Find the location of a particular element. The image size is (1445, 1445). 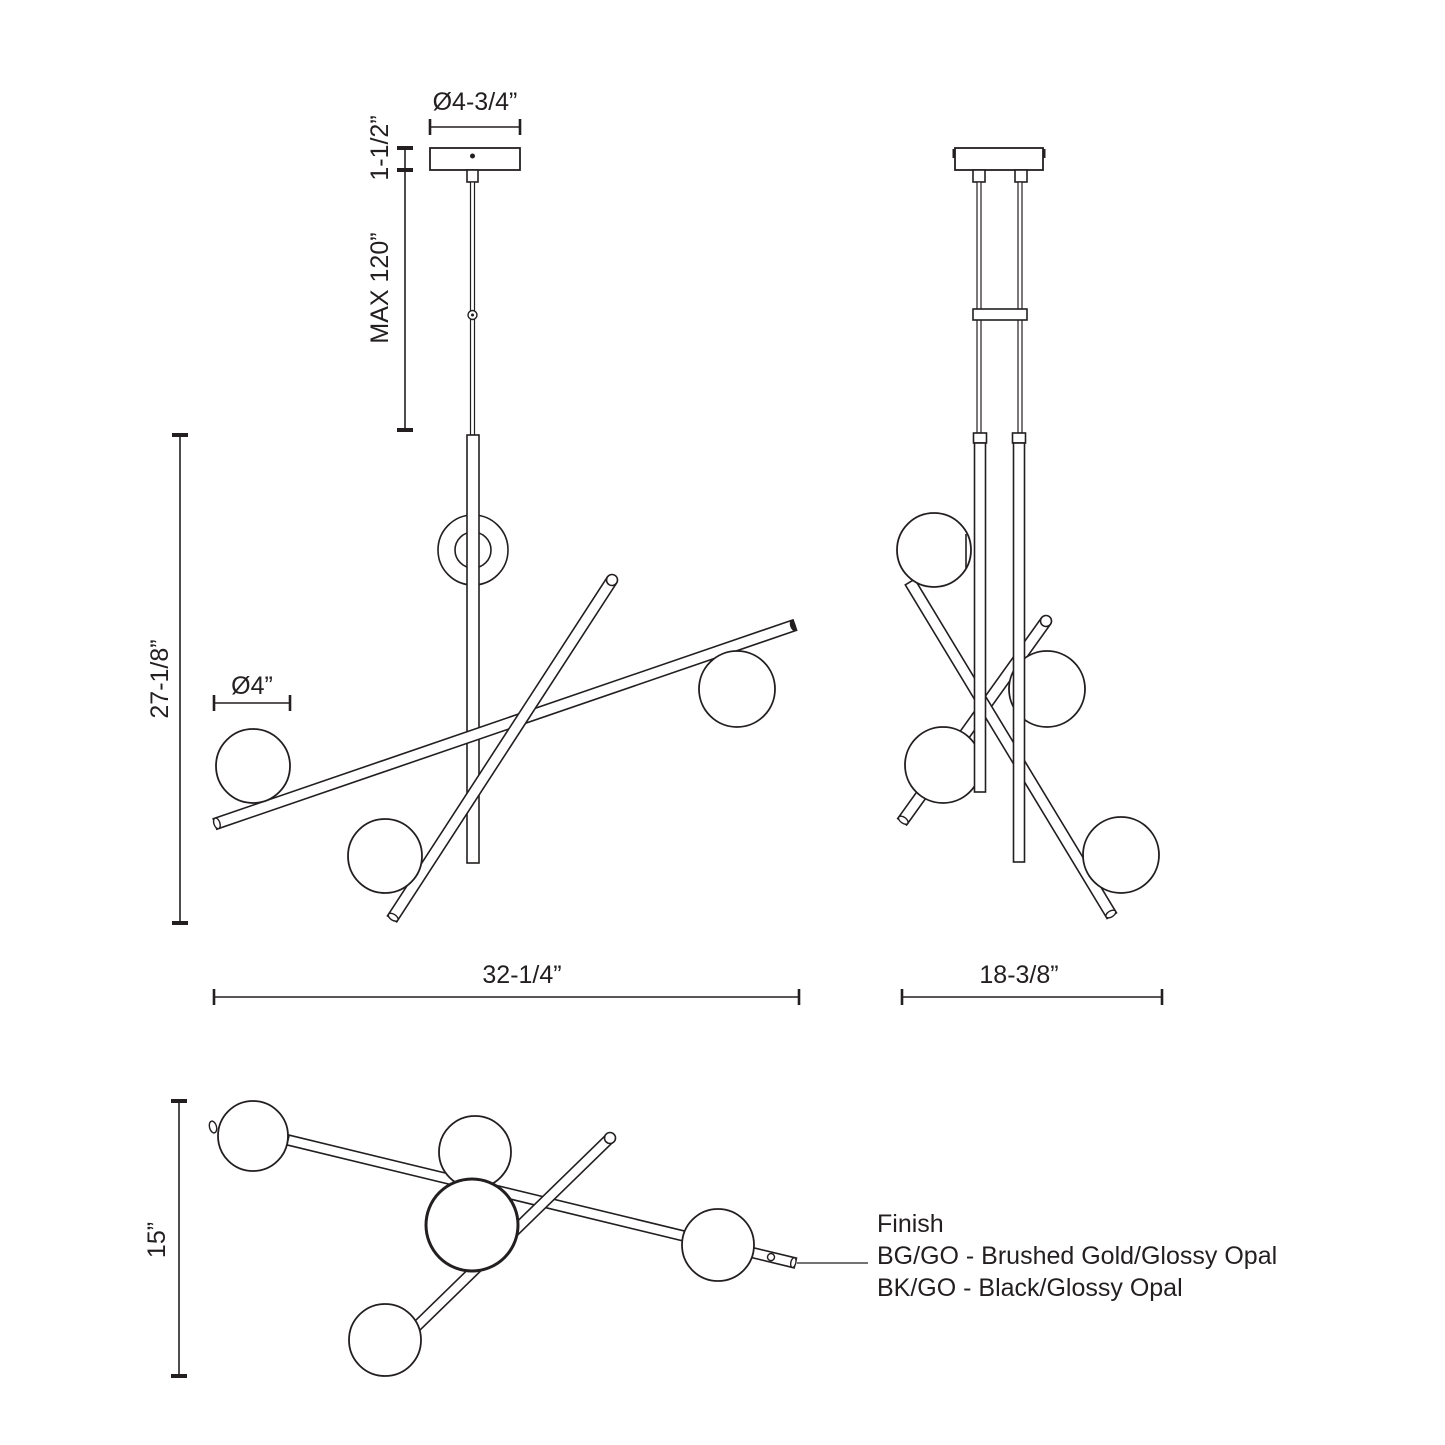

canopy-side is located at coordinates (999, 159).